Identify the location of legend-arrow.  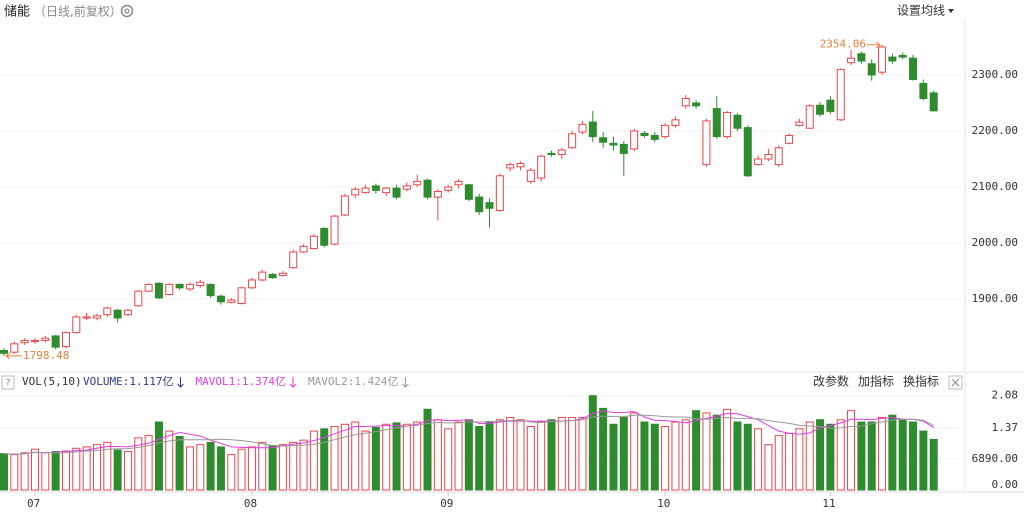
(180, 382).